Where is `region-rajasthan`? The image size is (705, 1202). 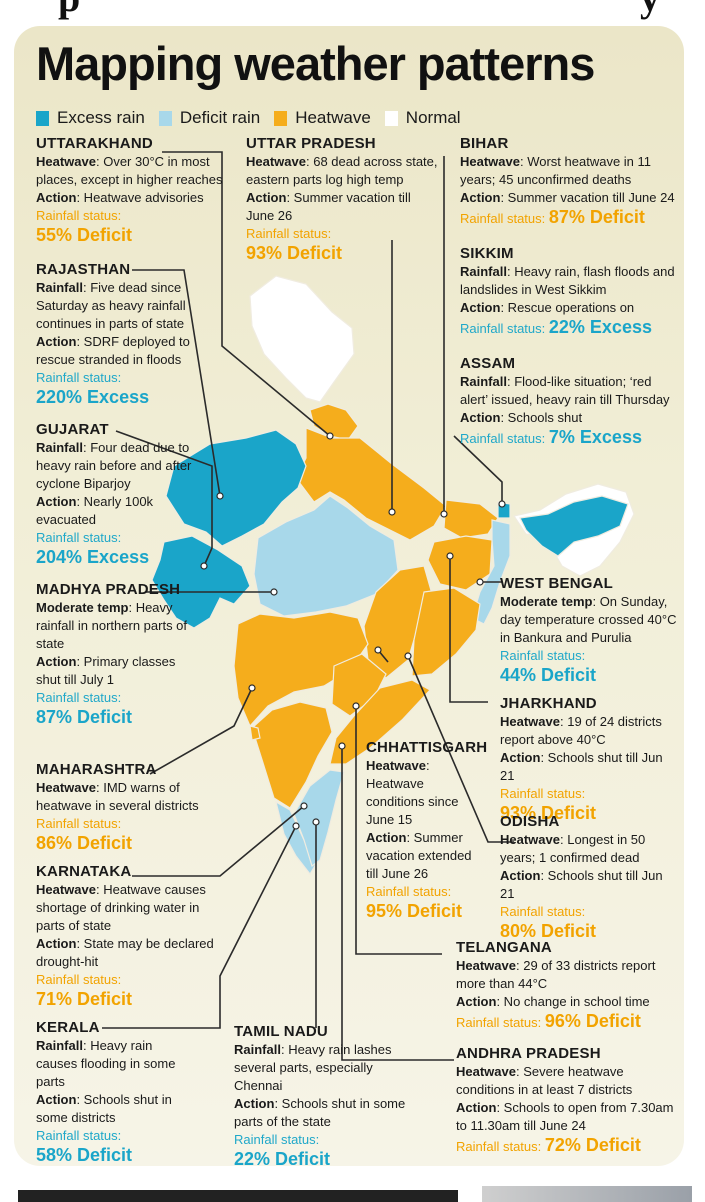 region-rajasthan is located at coordinates (236, 488).